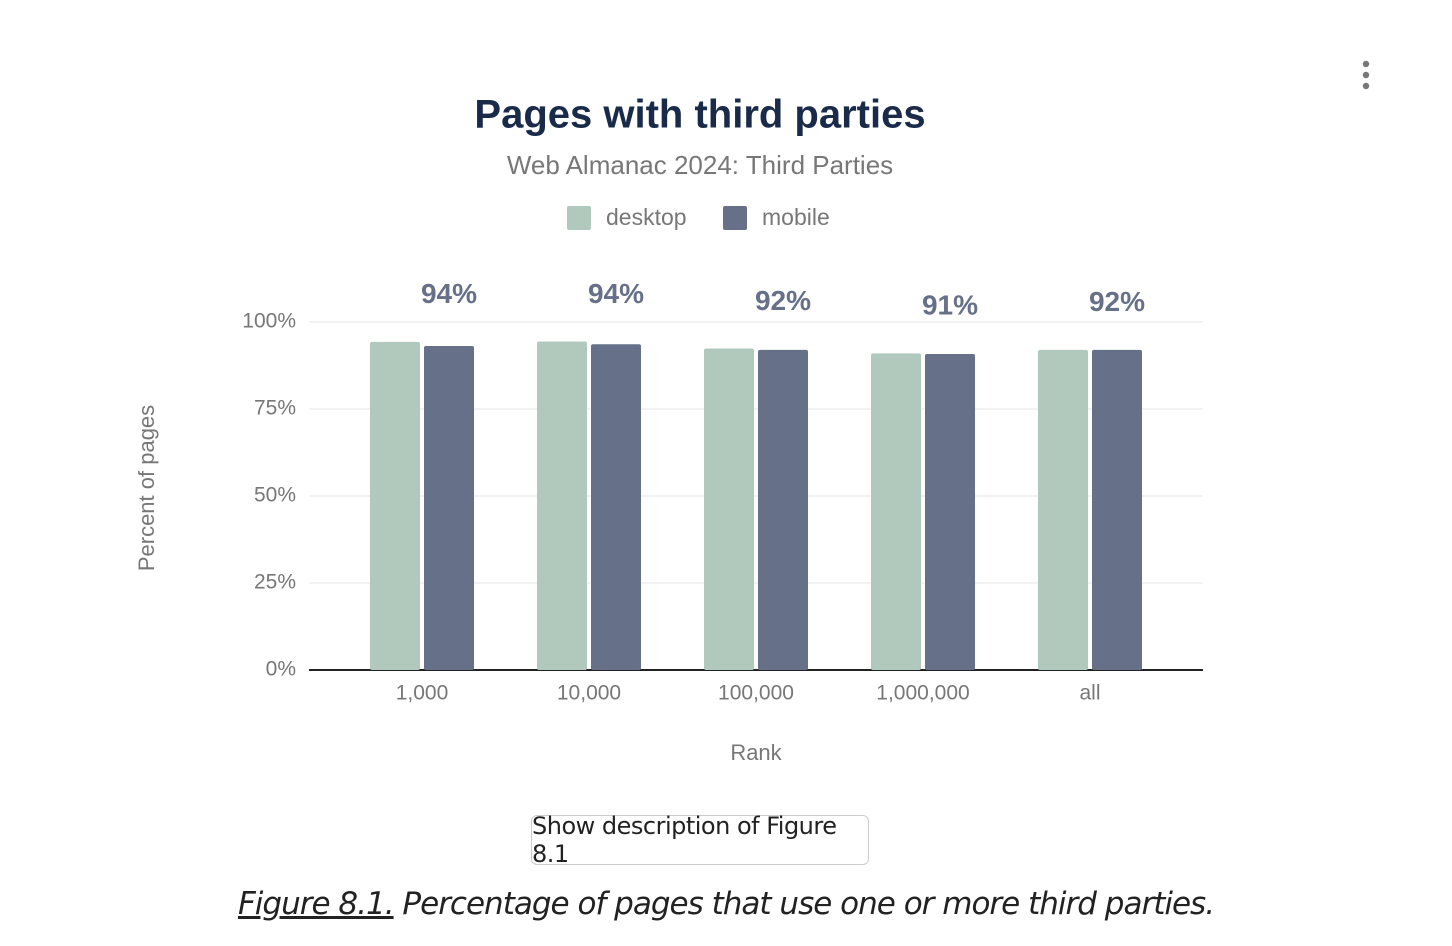 Image resolution: width=1452 pixels, height=946 pixels. What do you see at coordinates (756, 752) in the screenshot?
I see `x-axis-label: Rank` at bounding box center [756, 752].